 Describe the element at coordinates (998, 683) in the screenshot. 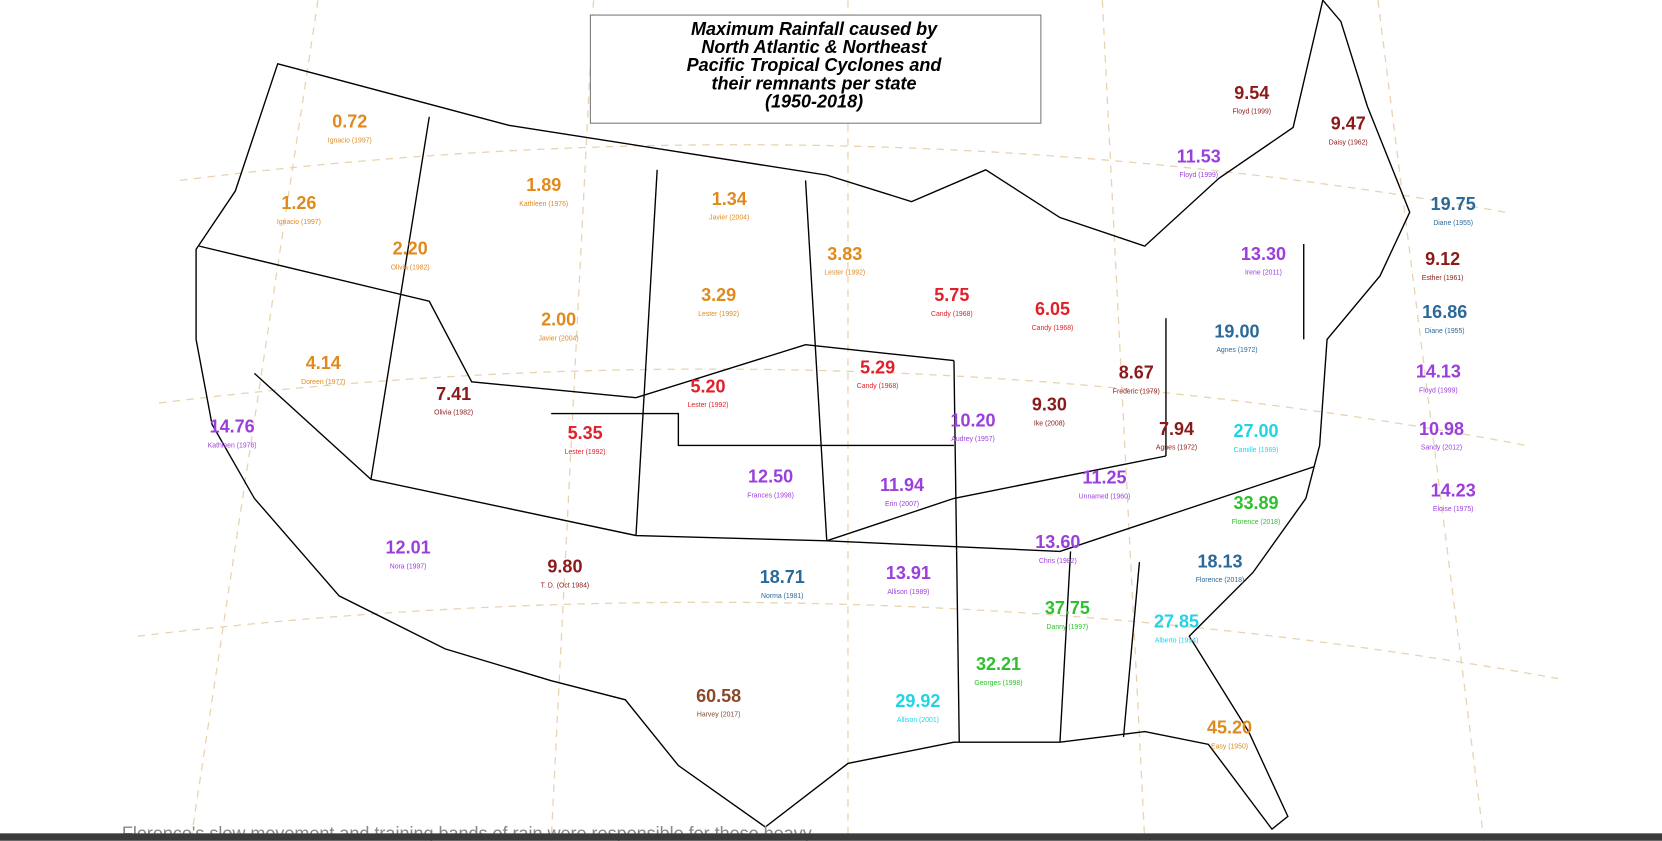

I see `storm-name: Georges (1998)` at that location.